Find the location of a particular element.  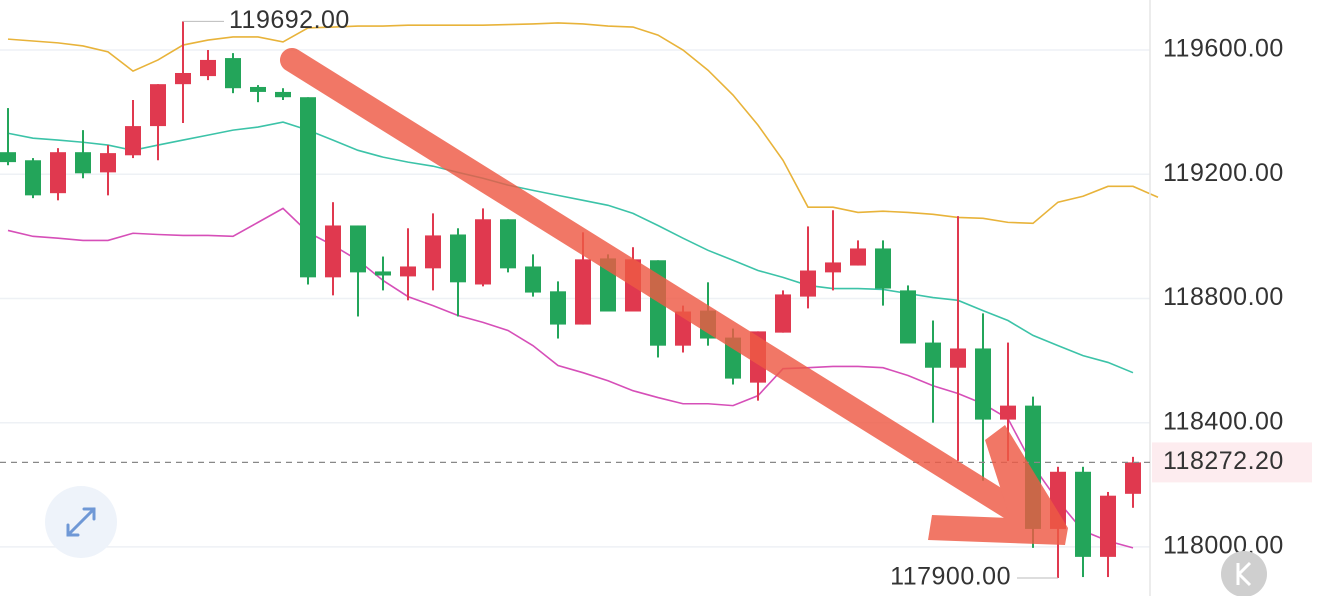

max-label: 119692.00 is located at coordinates (289, 20).